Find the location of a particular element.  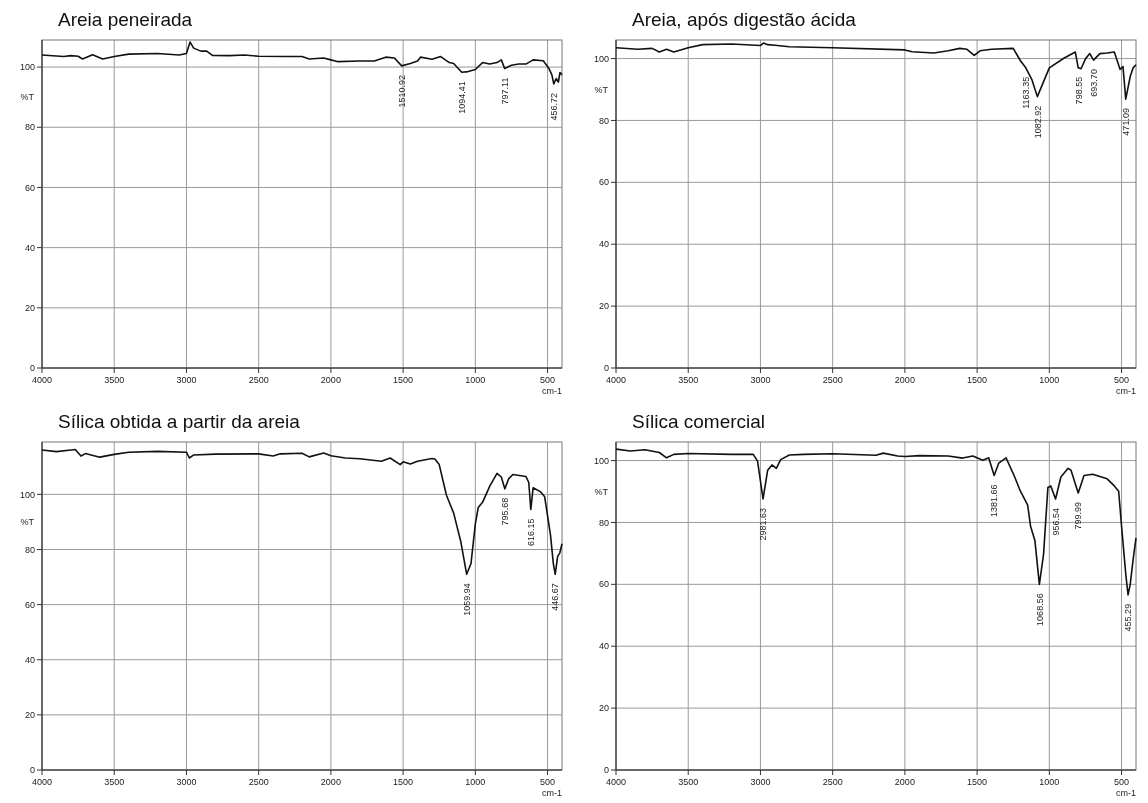

annotation: 1381.66 is located at coordinates (994, 500).